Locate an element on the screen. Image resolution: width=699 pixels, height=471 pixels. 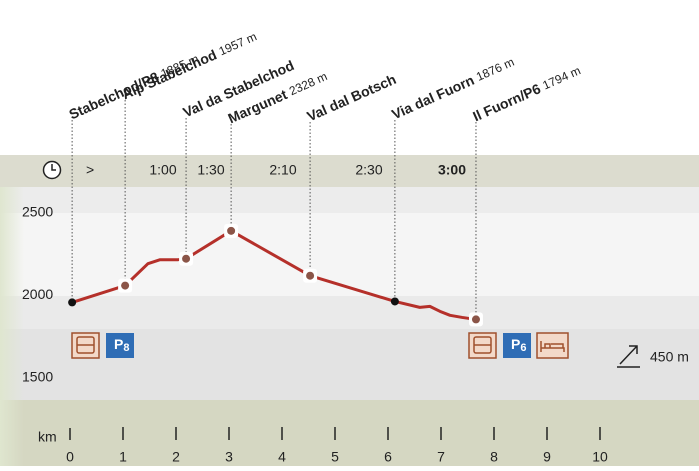
ascent-arrow is located at coordinates (628, 356).